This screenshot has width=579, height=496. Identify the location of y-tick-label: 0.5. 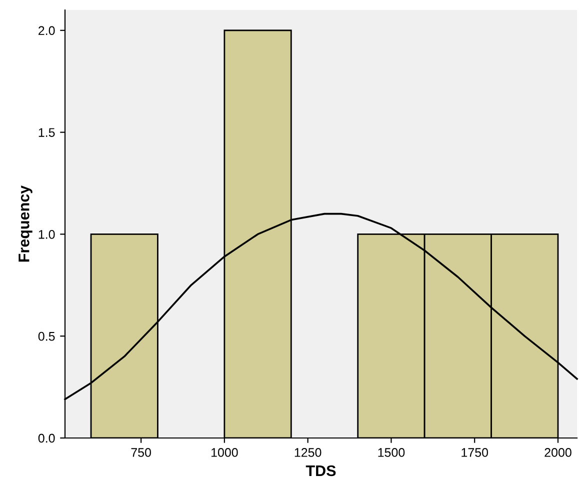
(46, 336).